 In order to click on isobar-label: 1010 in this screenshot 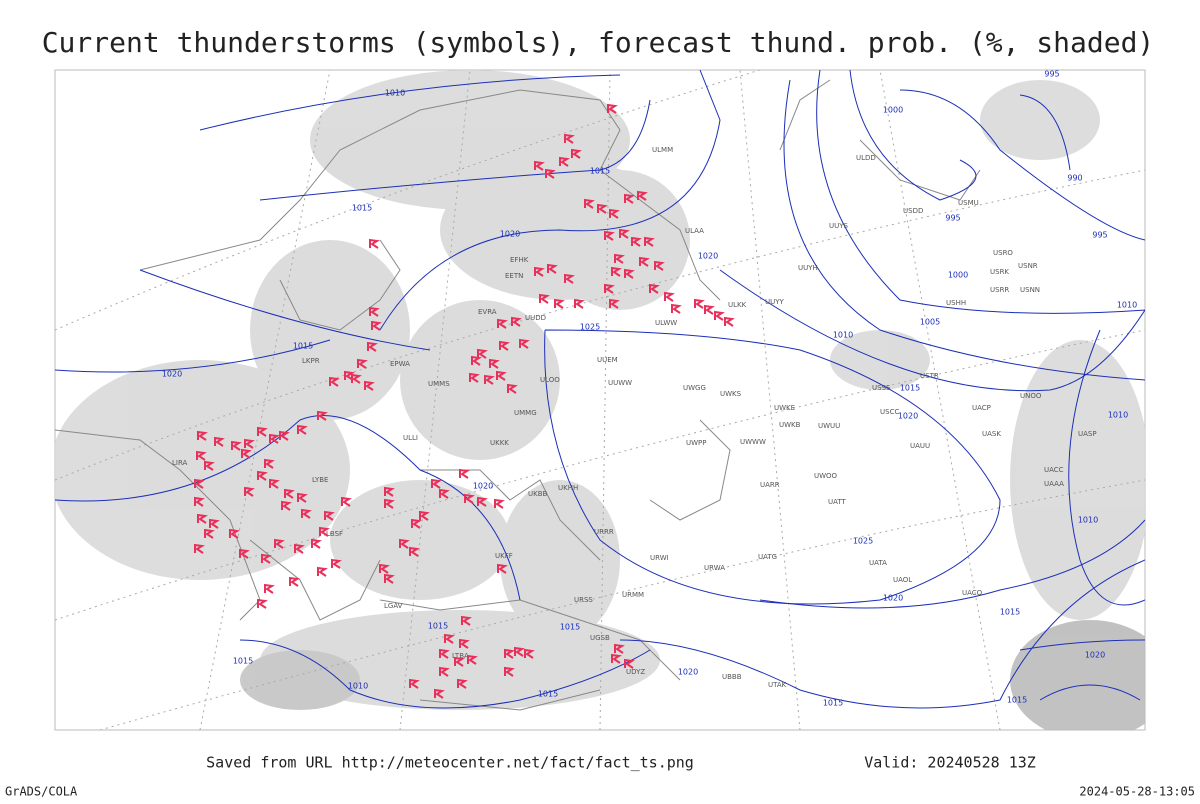, I will do `click(1118, 415)`.